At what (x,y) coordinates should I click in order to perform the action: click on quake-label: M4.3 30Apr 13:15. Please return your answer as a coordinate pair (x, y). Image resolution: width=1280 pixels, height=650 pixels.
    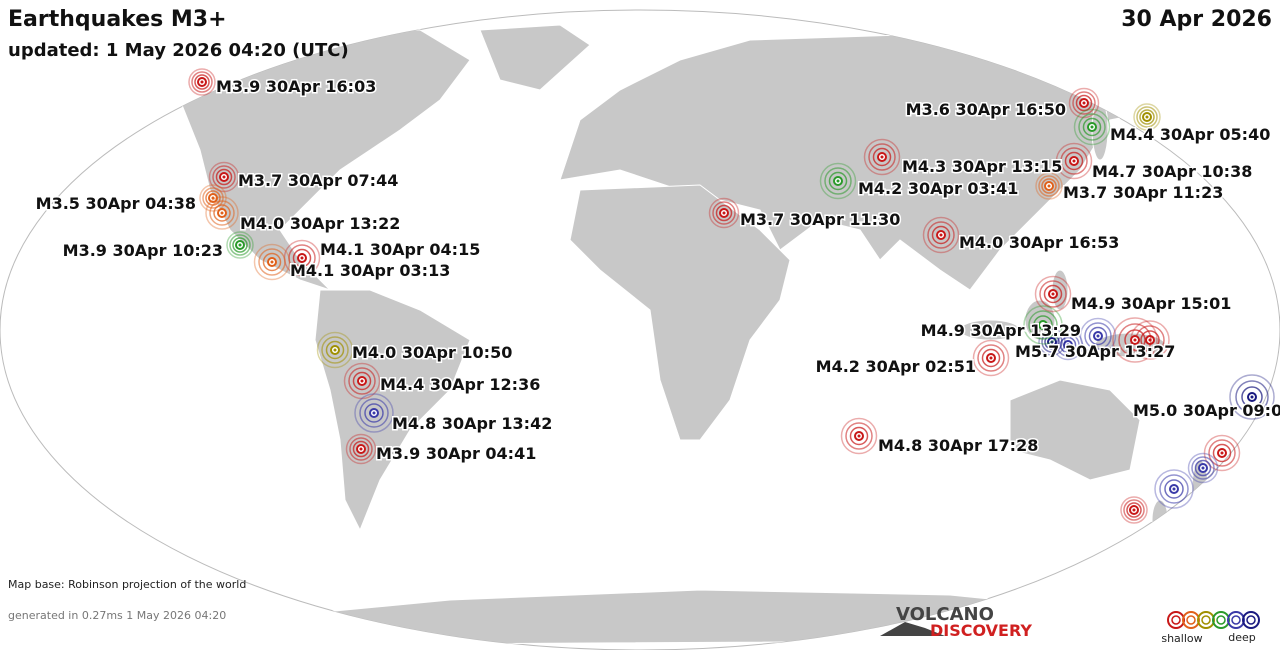
    Looking at the image, I should click on (982, 166).